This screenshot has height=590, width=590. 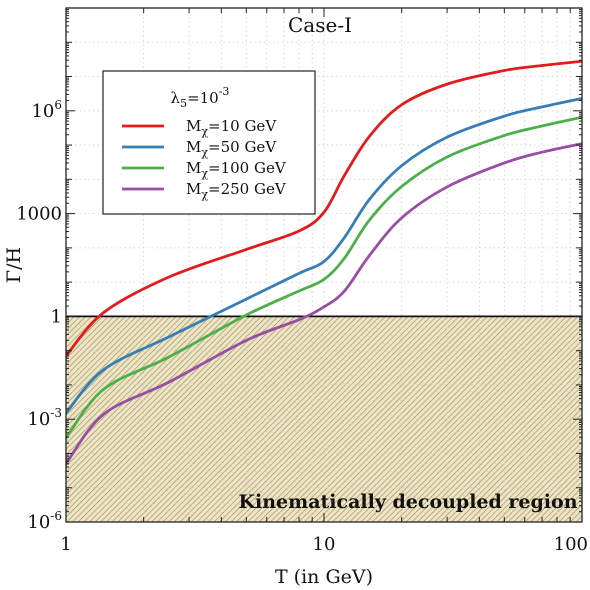 What do you see at coordinates (56, 316) in the screenshot?
I see `y-tick-label: 1` at bounding box center [56, 316].